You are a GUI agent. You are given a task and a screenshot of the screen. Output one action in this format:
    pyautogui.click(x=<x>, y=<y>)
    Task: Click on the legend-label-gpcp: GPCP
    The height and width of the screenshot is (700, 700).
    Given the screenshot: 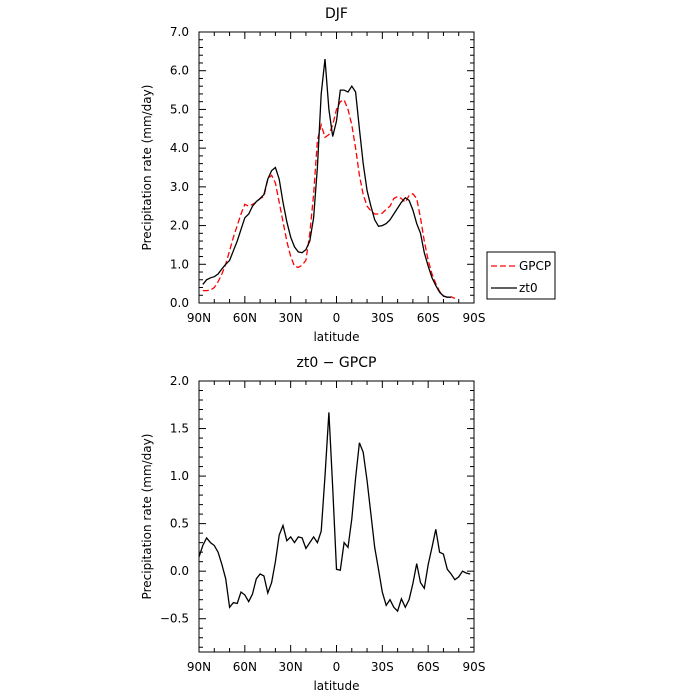 What is the action you would take?
    pyautogui.click(x=535, y=266)
    